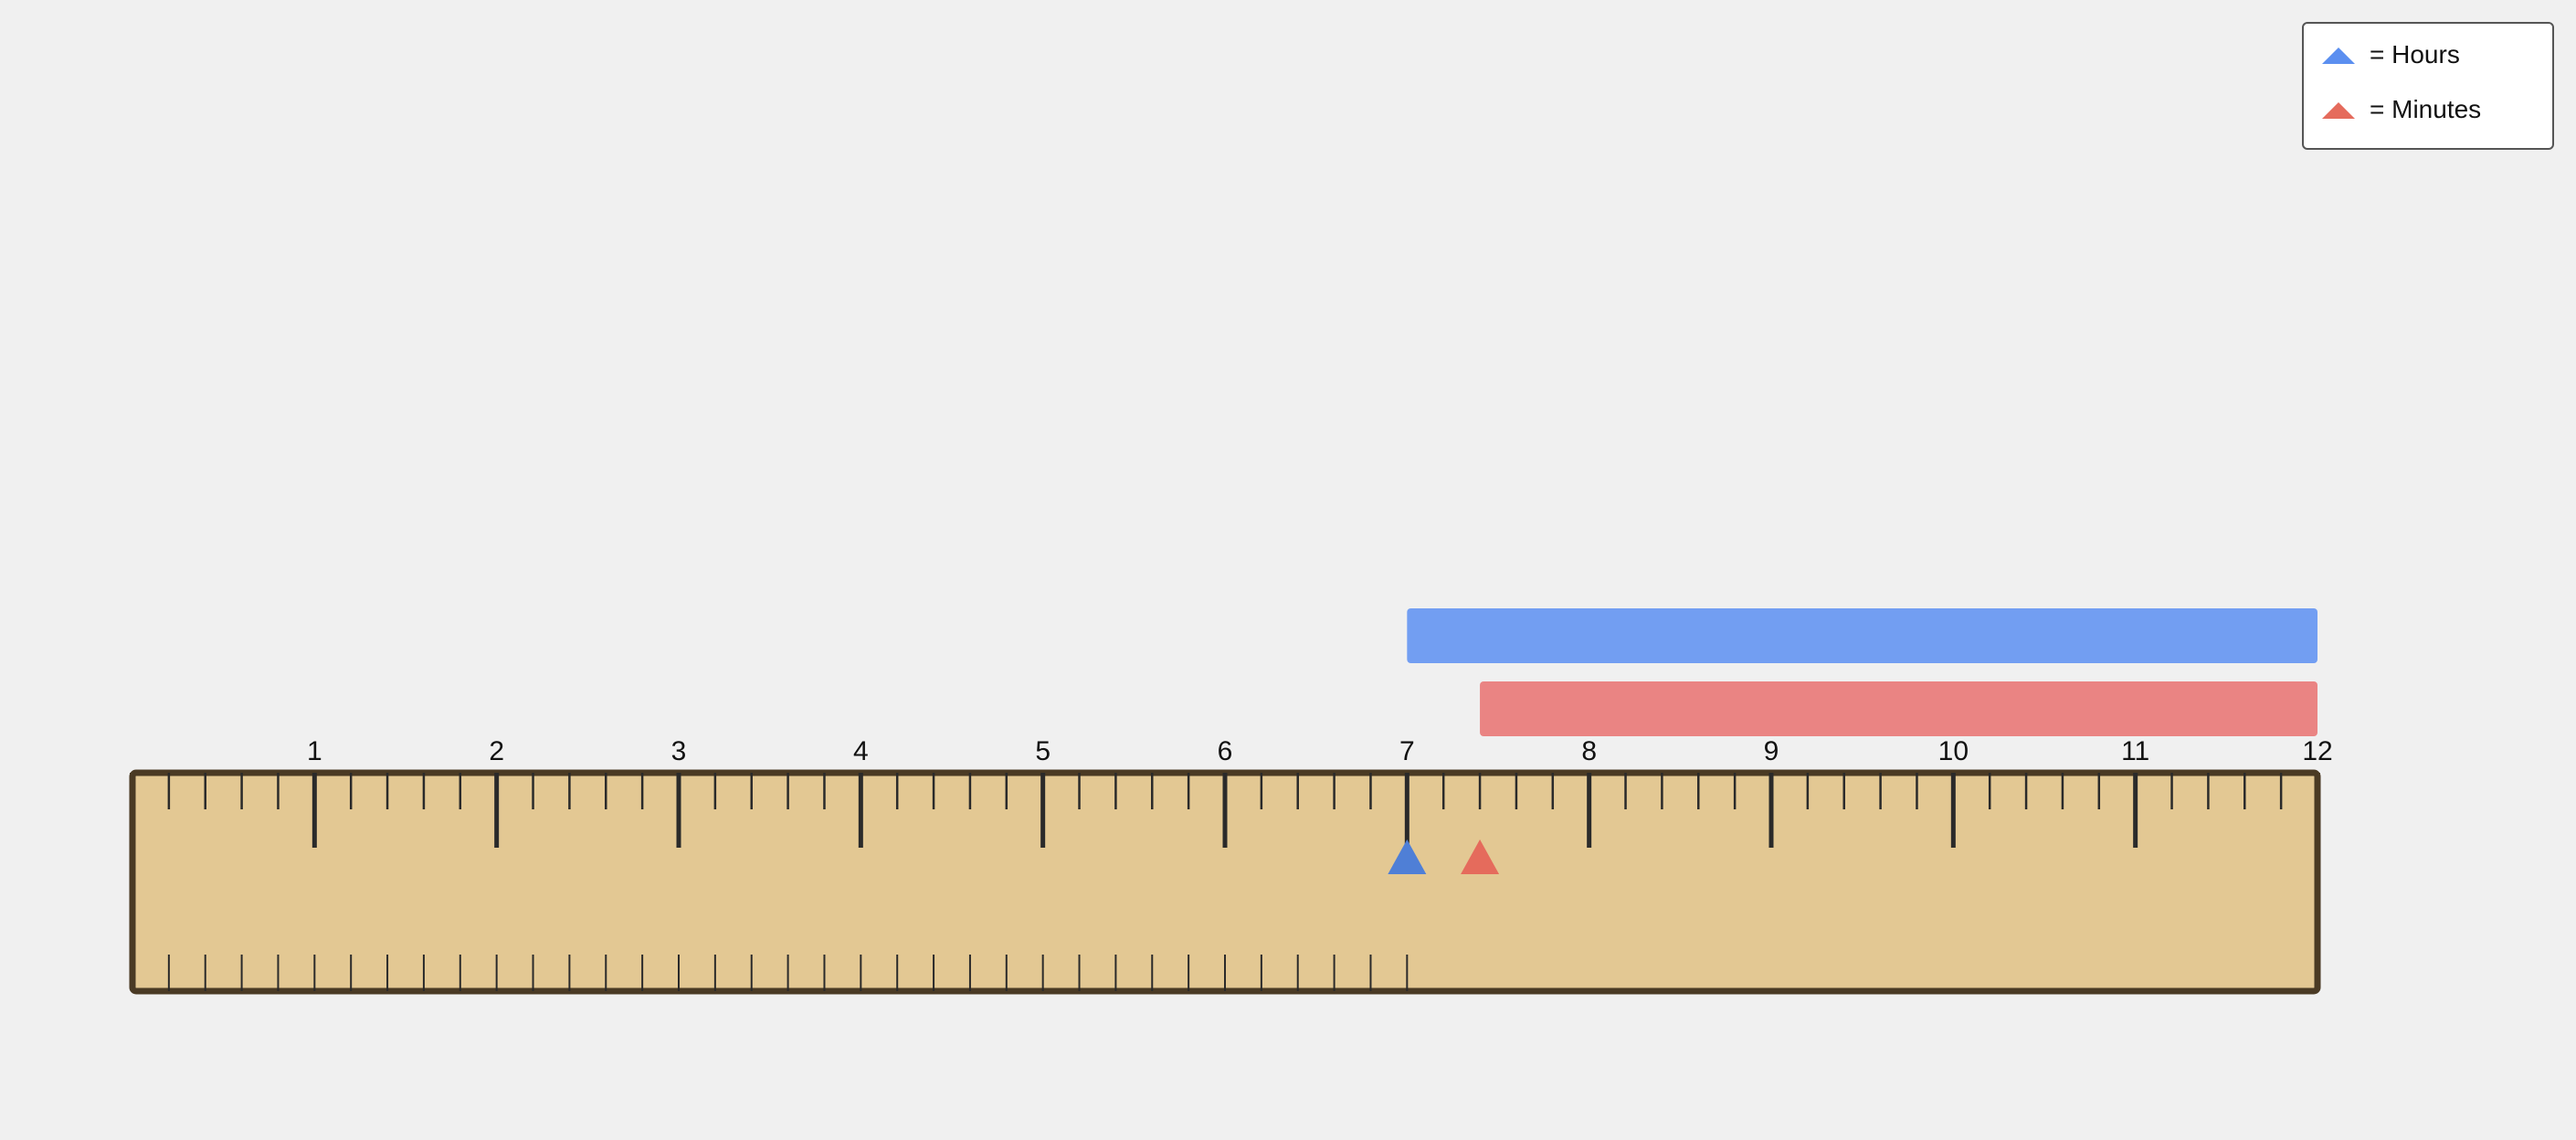 The width and height of the screenshot is (2576, 1140). I want to click on bars-layer, so click(1862, 672).